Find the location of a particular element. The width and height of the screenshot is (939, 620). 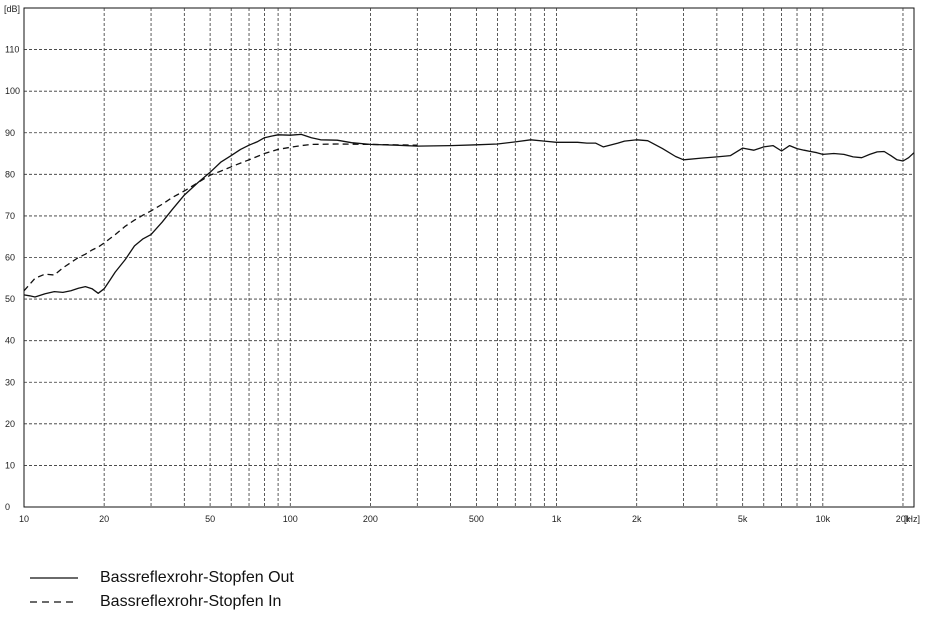

y-tick-label-7: 70 is located at coordinates (10, 216).